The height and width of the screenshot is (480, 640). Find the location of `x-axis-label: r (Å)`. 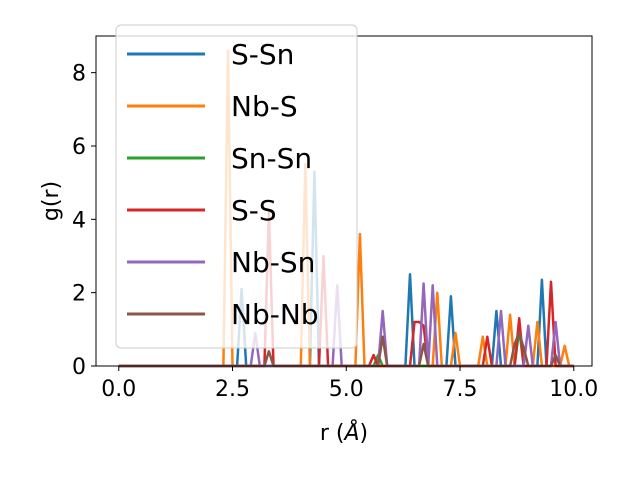

x-axis-label: r (Å) is located at coordinates (344, 432).